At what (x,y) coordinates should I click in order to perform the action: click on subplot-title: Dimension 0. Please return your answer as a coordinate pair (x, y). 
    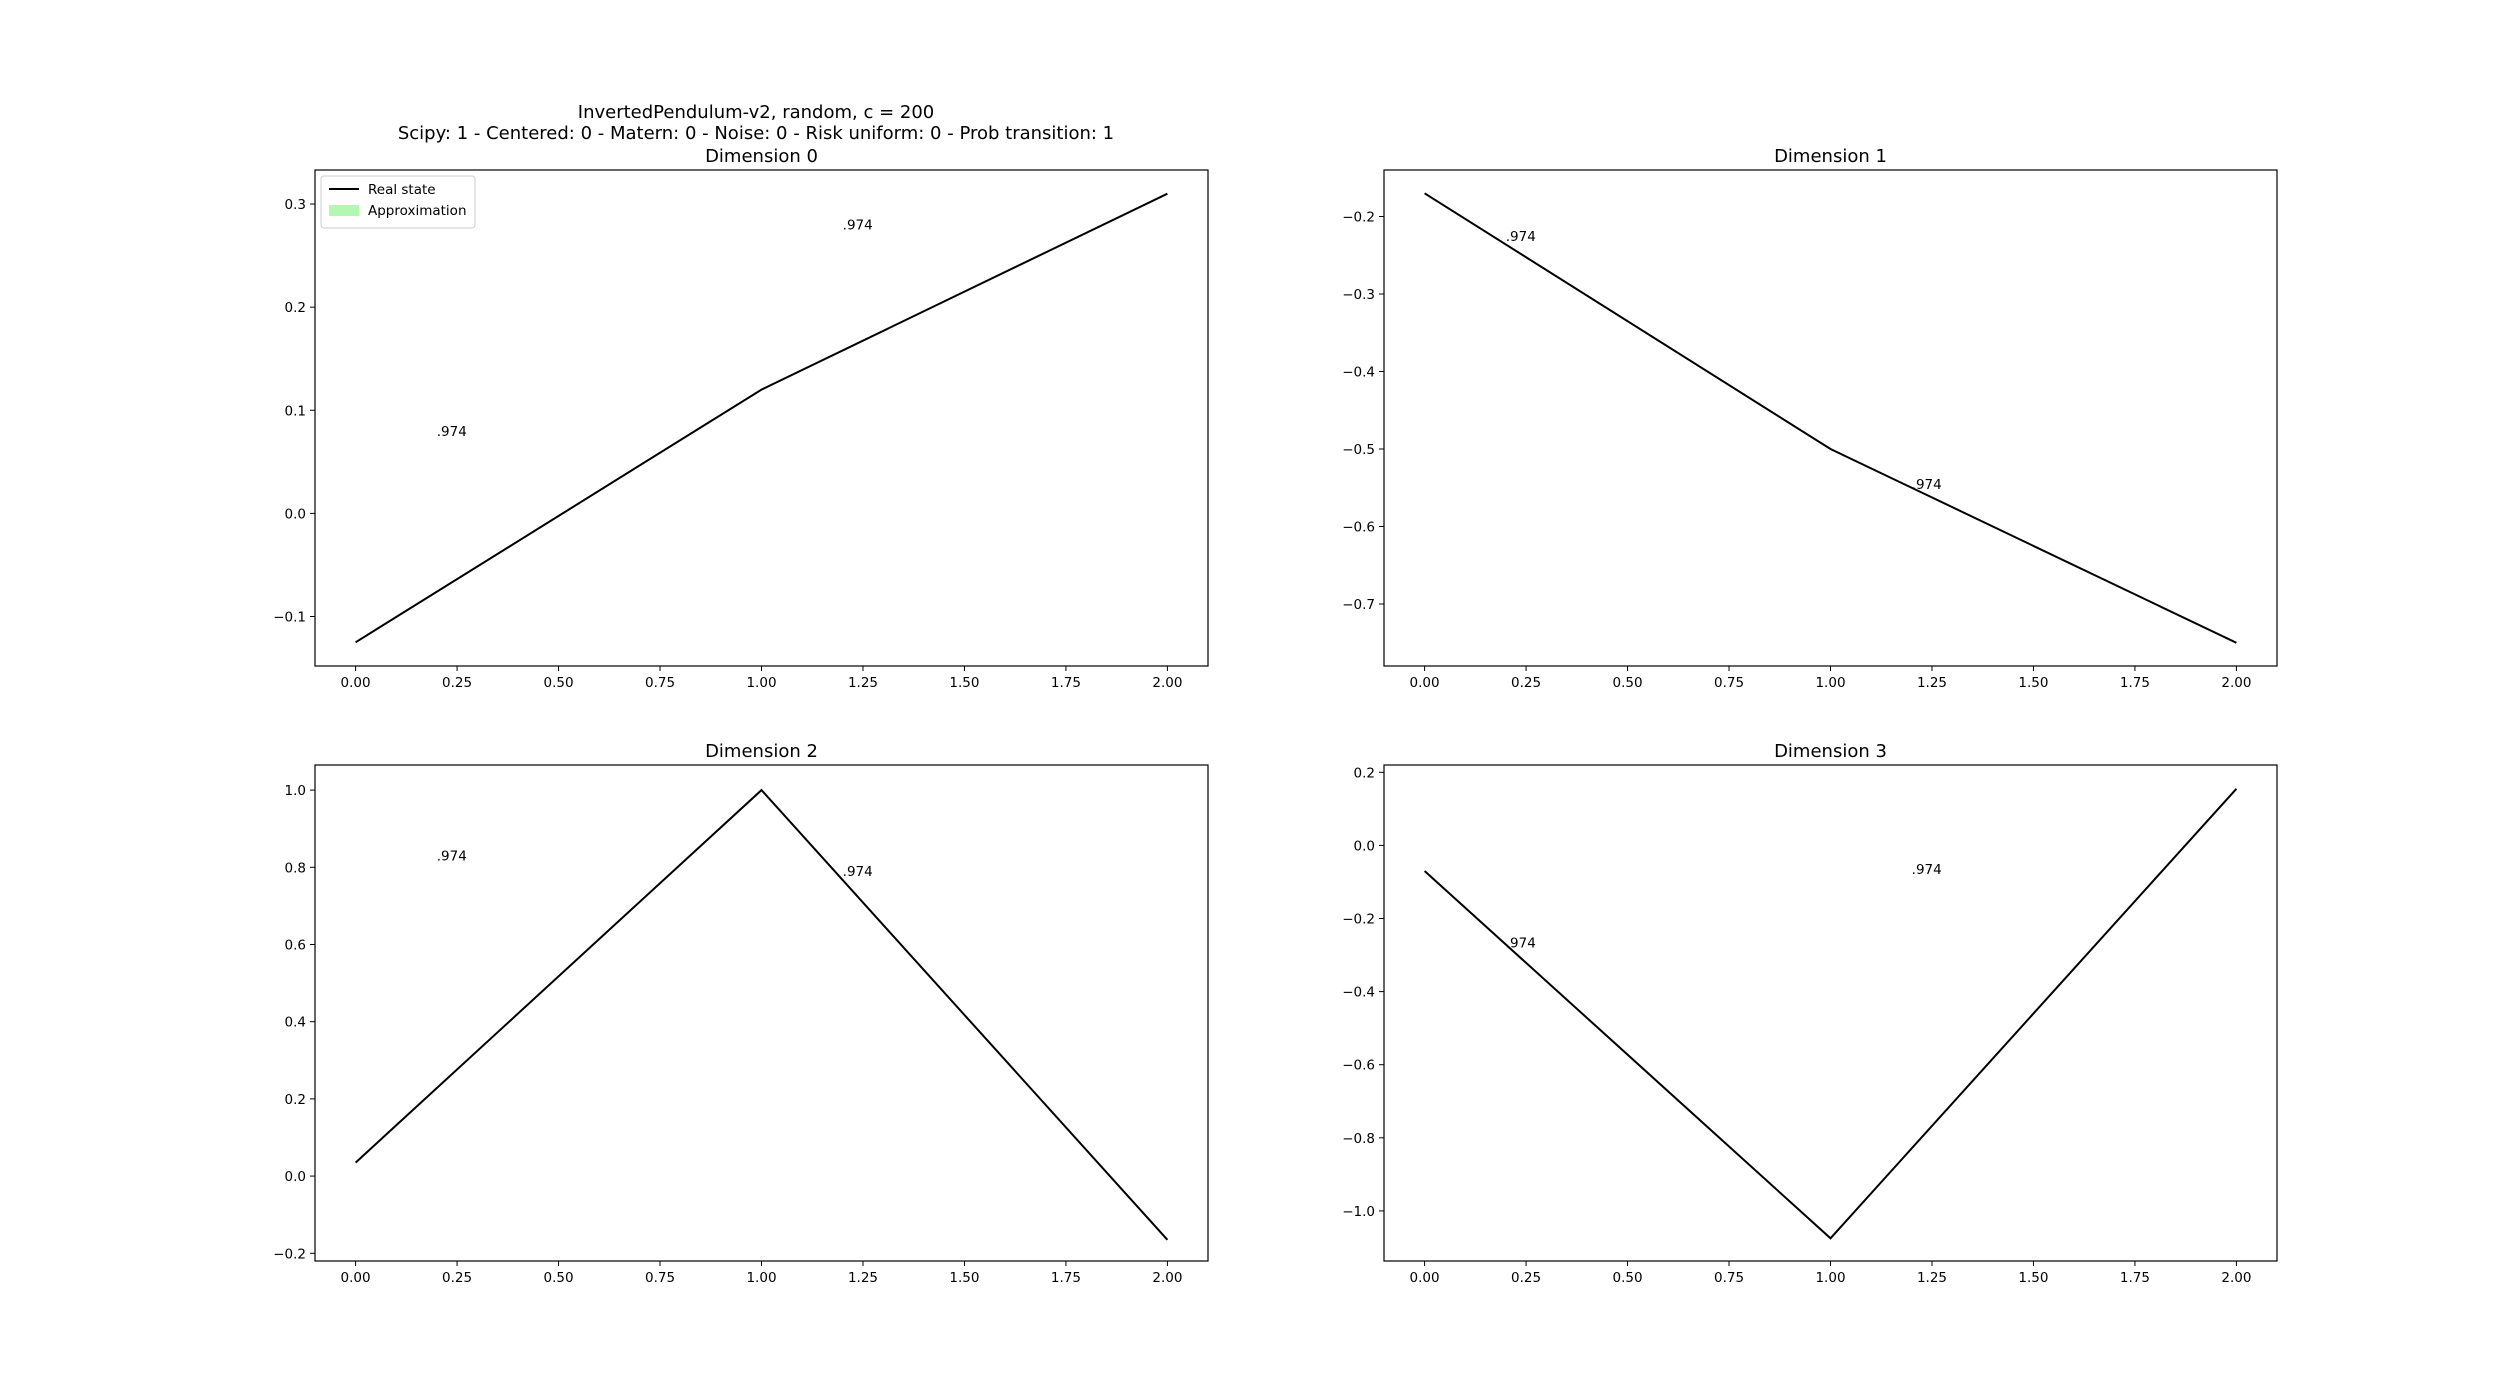
    Looking at the image, I should click on (761, 156).